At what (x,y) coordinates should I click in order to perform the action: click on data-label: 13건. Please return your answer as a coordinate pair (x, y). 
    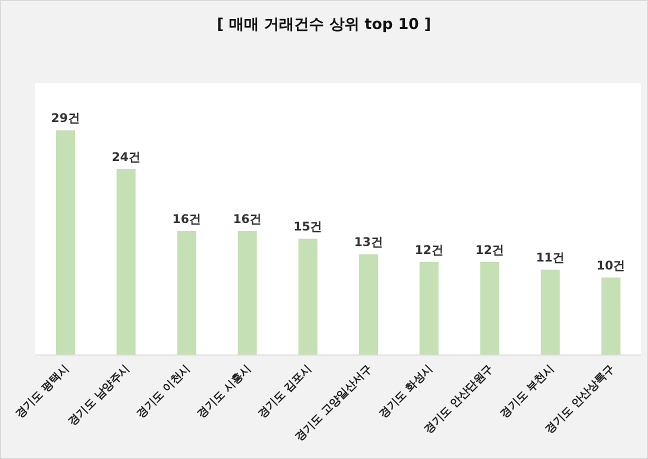
    Looking at the image, I should click on (368, 242).